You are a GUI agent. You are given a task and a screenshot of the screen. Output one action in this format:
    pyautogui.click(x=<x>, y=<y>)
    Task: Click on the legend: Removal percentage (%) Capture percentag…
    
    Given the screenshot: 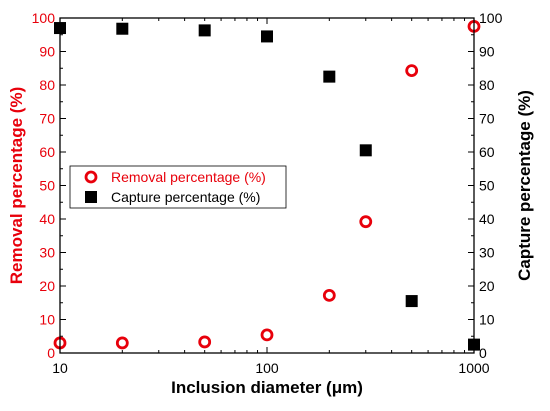 What is the action you would take?
    pyautogui.click(x=178, y=187)
    